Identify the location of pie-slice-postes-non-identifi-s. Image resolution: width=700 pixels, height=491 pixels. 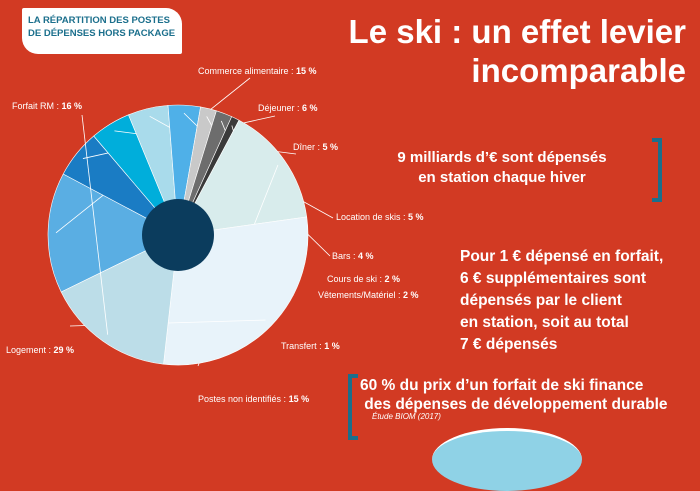
(242, 177).